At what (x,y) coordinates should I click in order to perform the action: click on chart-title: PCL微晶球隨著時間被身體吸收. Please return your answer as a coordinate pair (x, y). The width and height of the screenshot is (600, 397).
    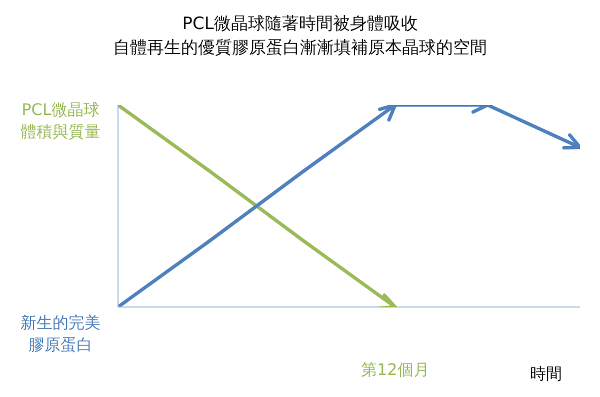
    Looking at the image, I should click on (300, 24).